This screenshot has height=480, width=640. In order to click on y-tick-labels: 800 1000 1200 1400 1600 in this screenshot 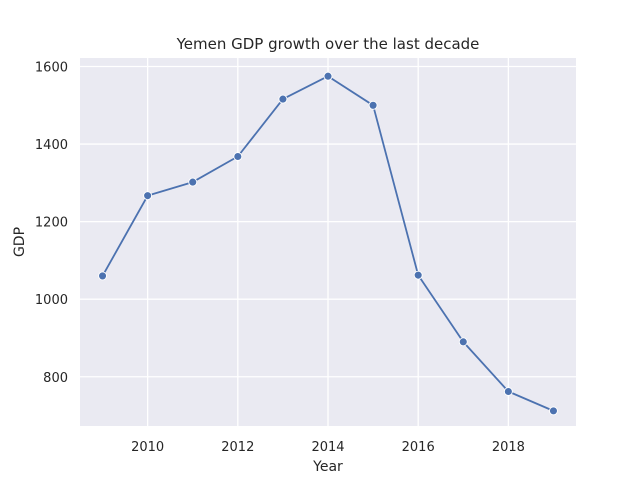, I will do `click(51, 223)`.